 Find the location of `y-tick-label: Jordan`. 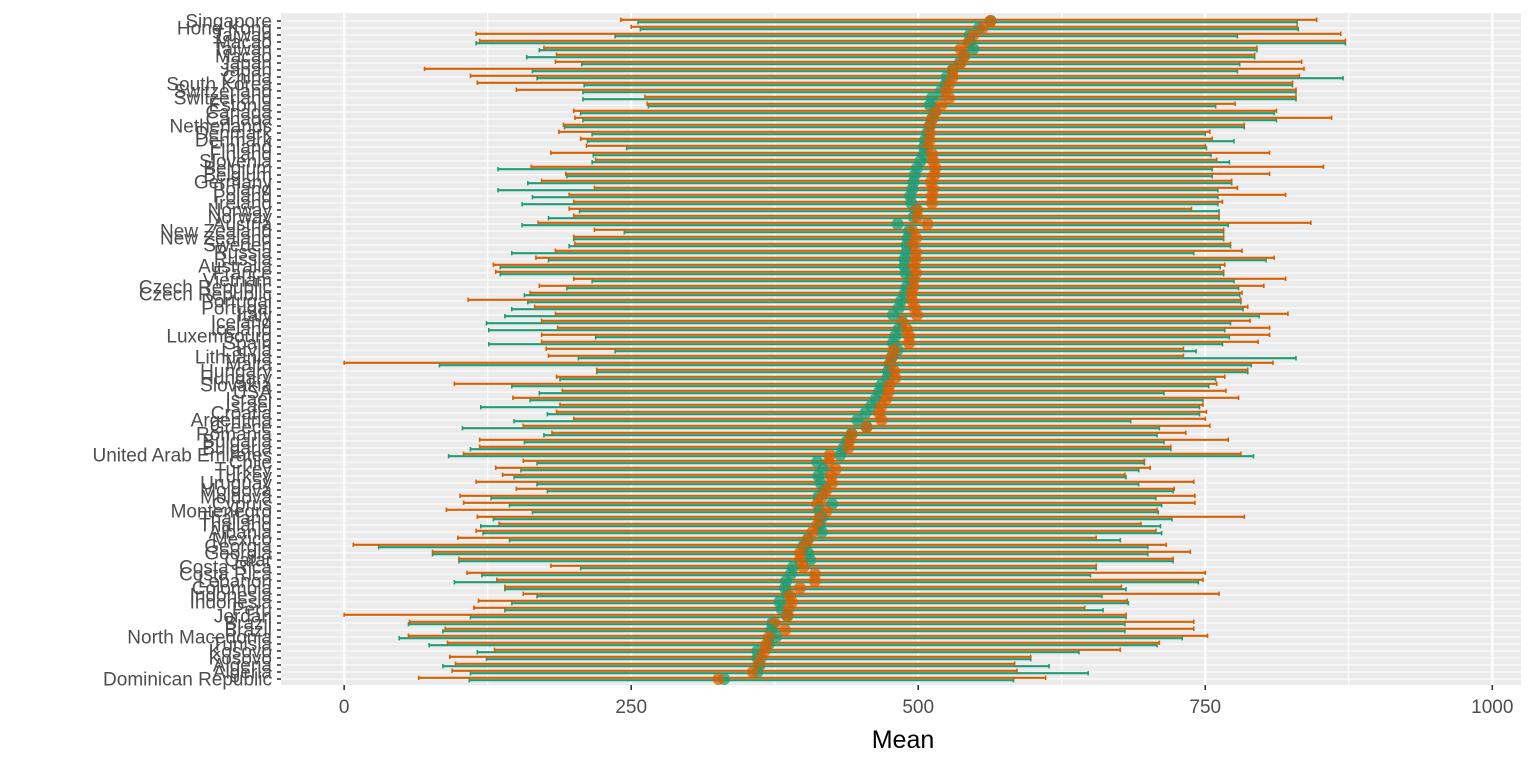

y-tick-label: Jordan is located at coordinates (243, 617).